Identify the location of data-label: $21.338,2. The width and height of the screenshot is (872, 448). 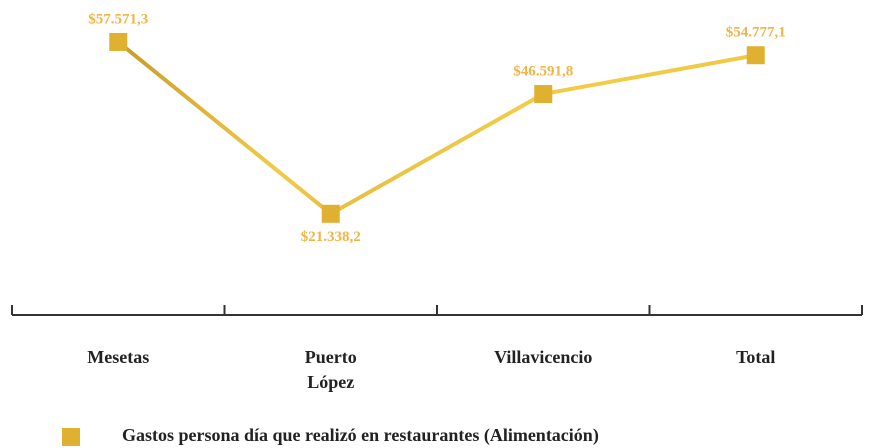
(331, 237).